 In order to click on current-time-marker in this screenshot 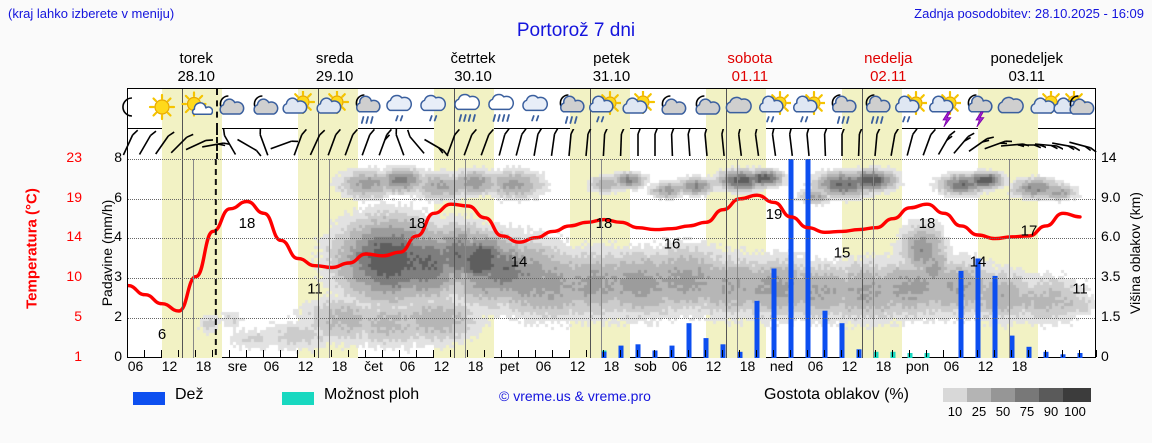, I will do `click(216, 109)`.